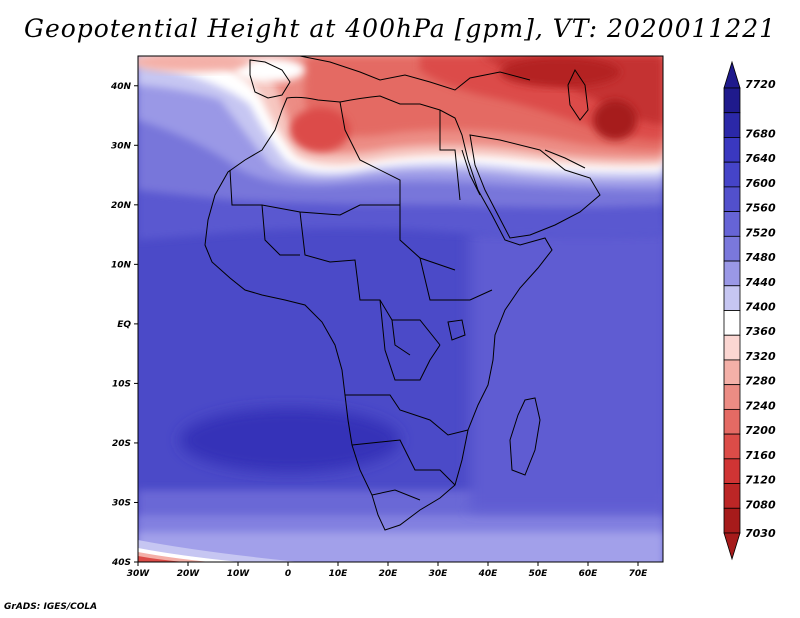  I want to click on y-tick-label: 40S, so click(121, 563).